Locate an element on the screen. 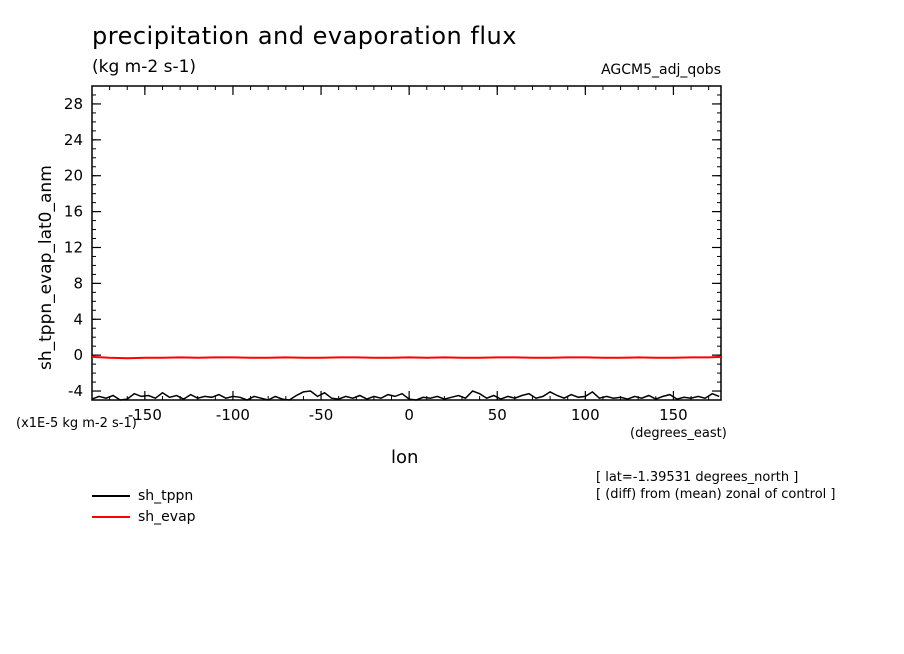 This screenshot has height=654, width=904. x-tick-label: -50 is located at coordinates (321, 415).